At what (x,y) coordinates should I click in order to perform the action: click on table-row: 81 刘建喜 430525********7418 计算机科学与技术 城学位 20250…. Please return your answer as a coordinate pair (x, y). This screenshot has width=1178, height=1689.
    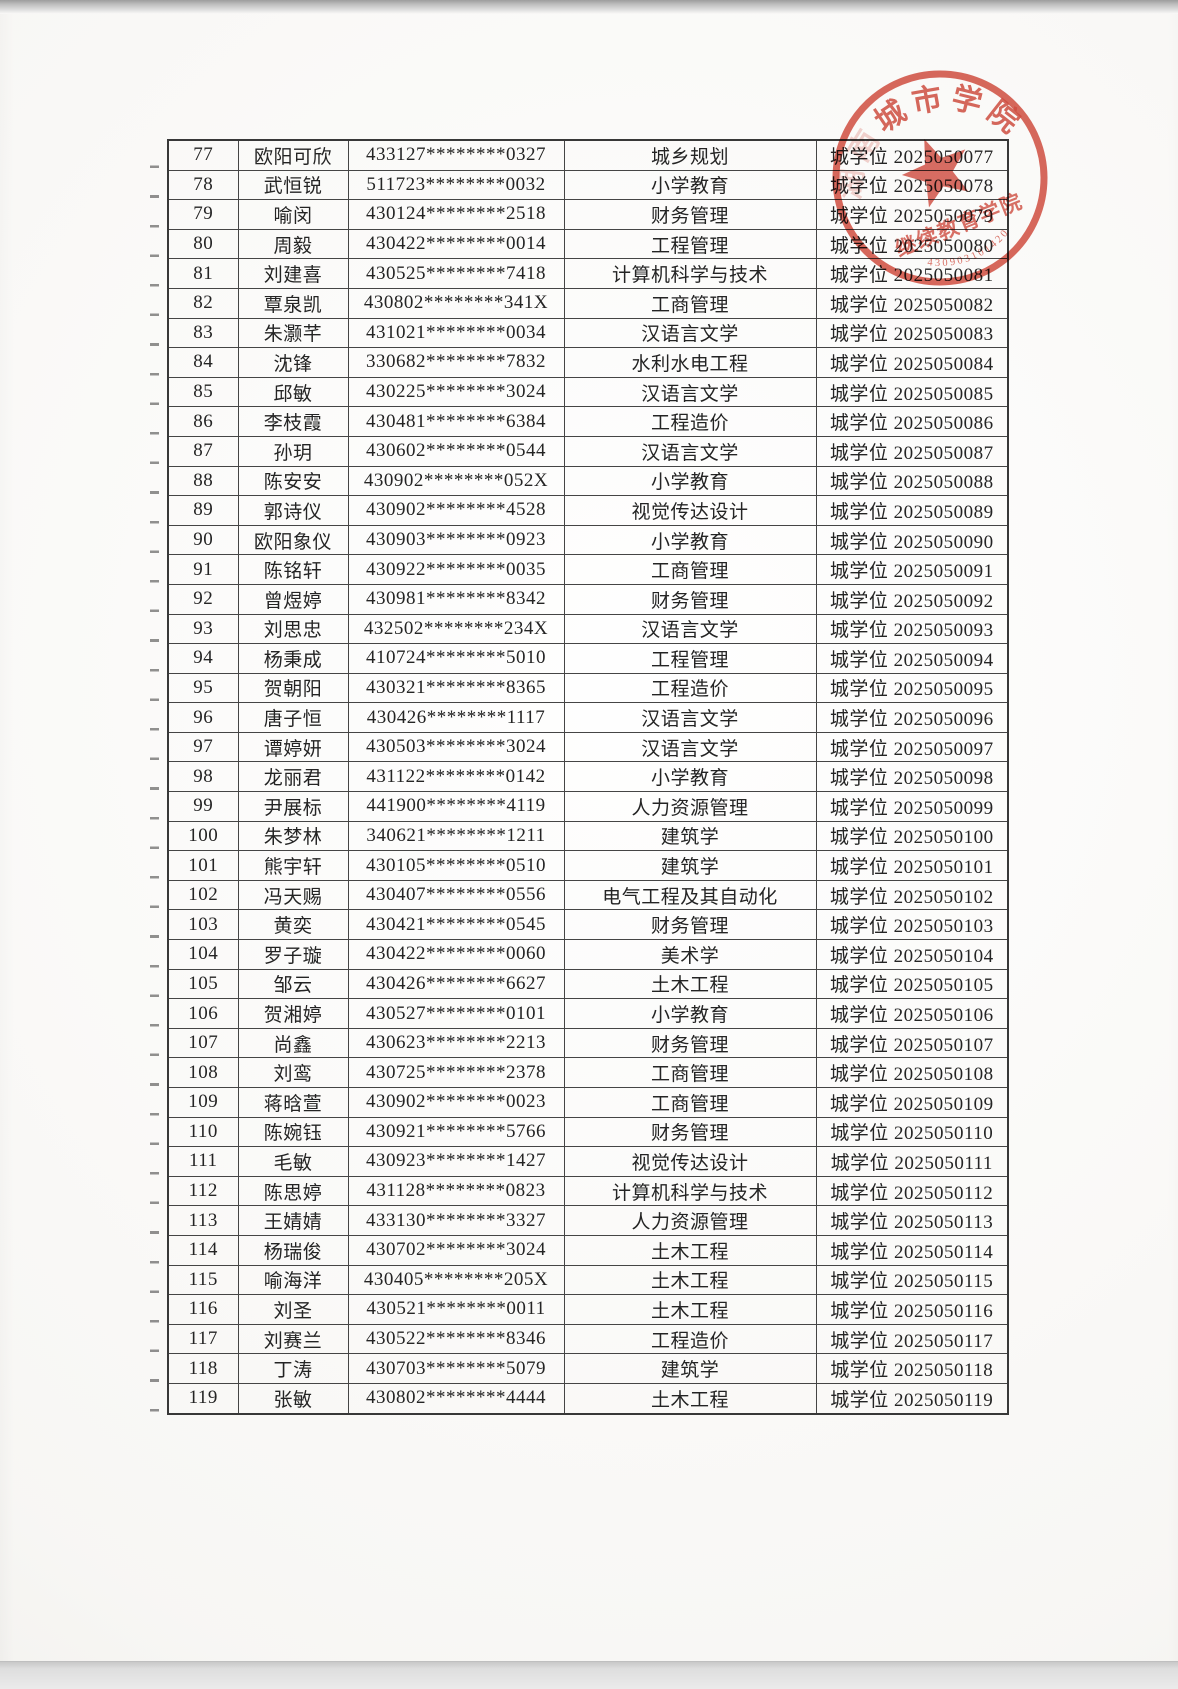
    Looking at the image, I should click on (588, 273).